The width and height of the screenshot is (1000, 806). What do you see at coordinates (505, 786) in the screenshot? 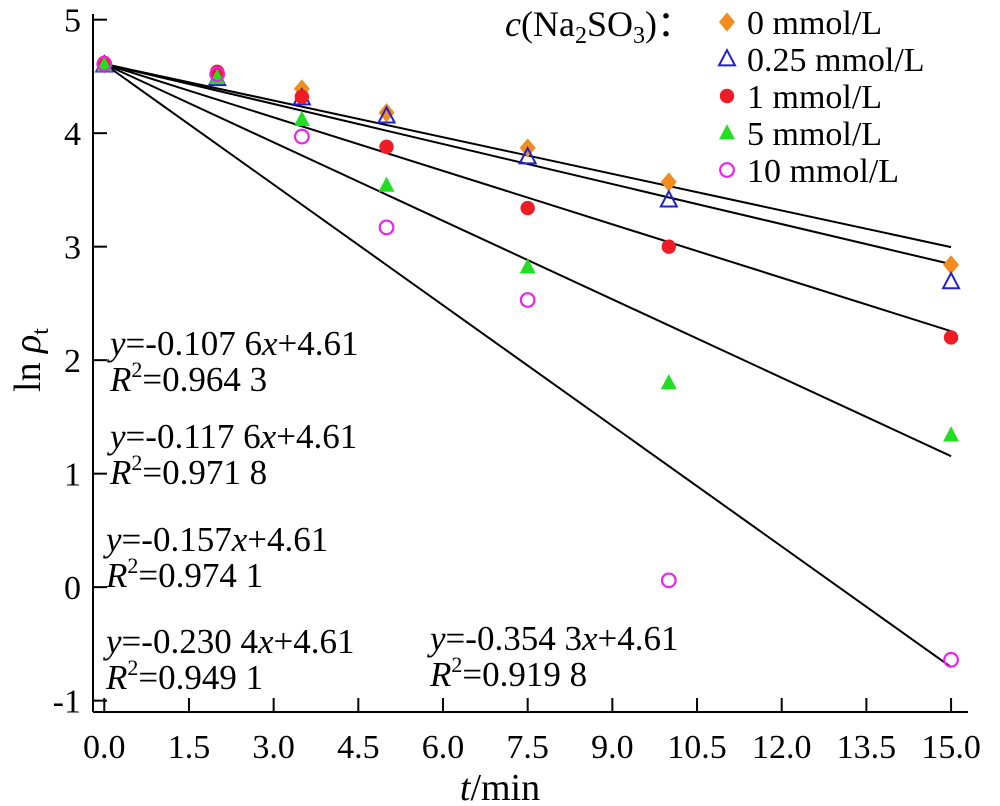
I see `text-span: /min` at bounding box center [505, 786].